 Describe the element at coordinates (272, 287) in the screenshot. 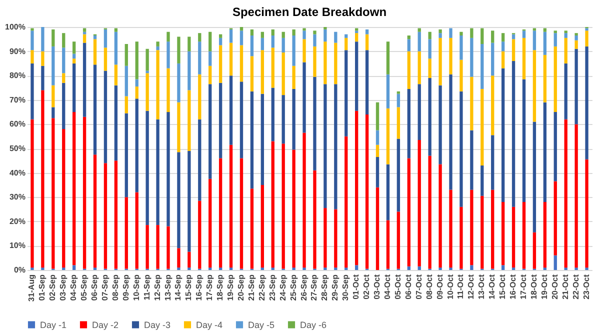

I see `x-tick-label: 23-Sep` at that location.